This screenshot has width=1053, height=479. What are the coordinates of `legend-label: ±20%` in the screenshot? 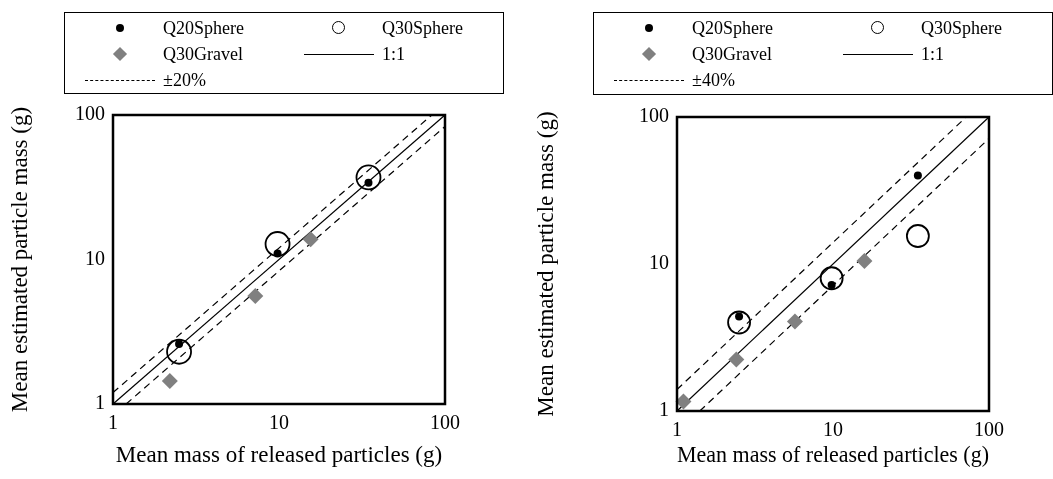 It's located at (184, 80).